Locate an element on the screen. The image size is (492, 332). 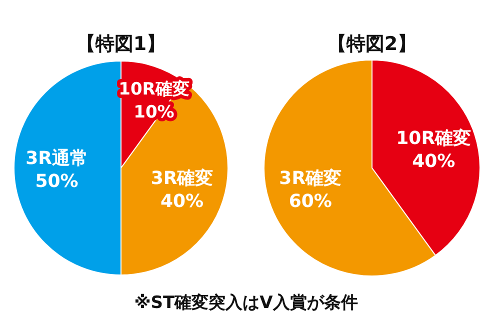
slice-label: 3R通常 is located at coordinates (57, 158).